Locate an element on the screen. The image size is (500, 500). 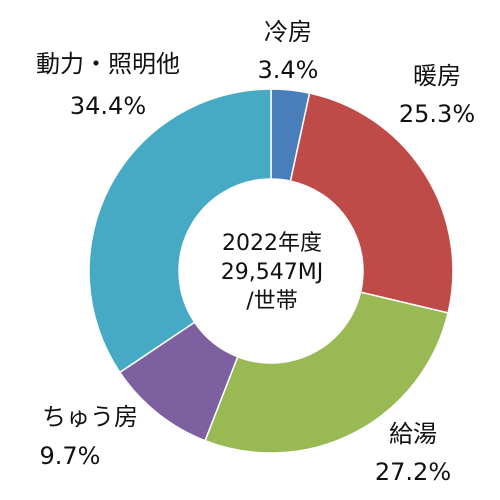
slice-label-group-heating: 暖房 25.3% is located at coordinates (437, 95).